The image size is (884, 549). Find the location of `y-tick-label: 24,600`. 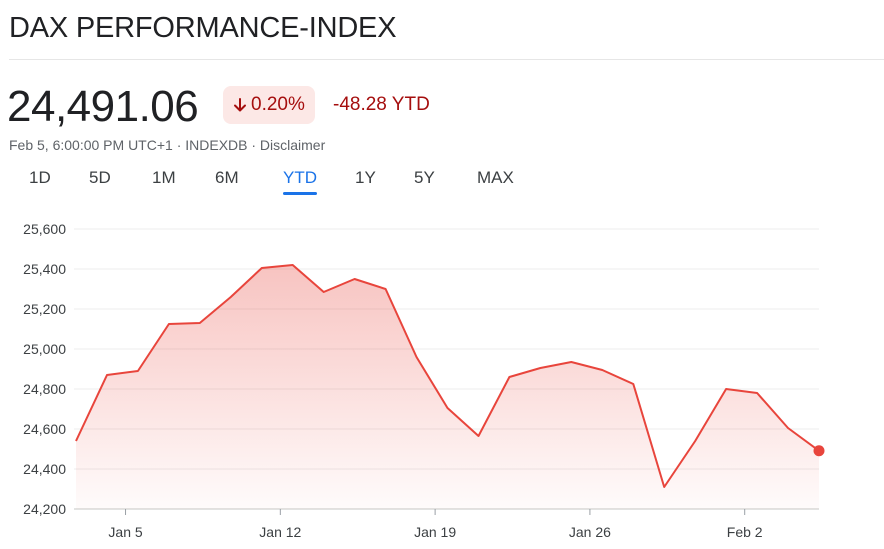

y-tick-label: 24,600 is located at coordinates (44, 429).